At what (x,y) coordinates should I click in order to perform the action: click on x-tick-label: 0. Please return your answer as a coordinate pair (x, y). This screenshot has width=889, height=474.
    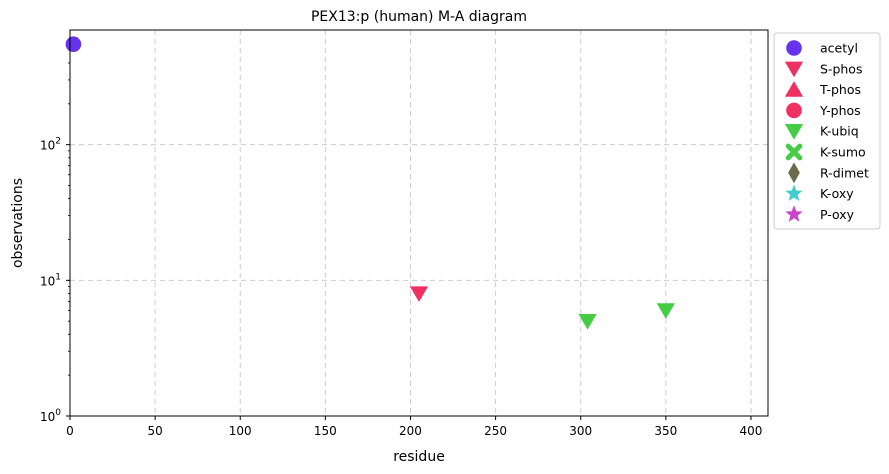
    Looking at the image, I should click on (70, 431).